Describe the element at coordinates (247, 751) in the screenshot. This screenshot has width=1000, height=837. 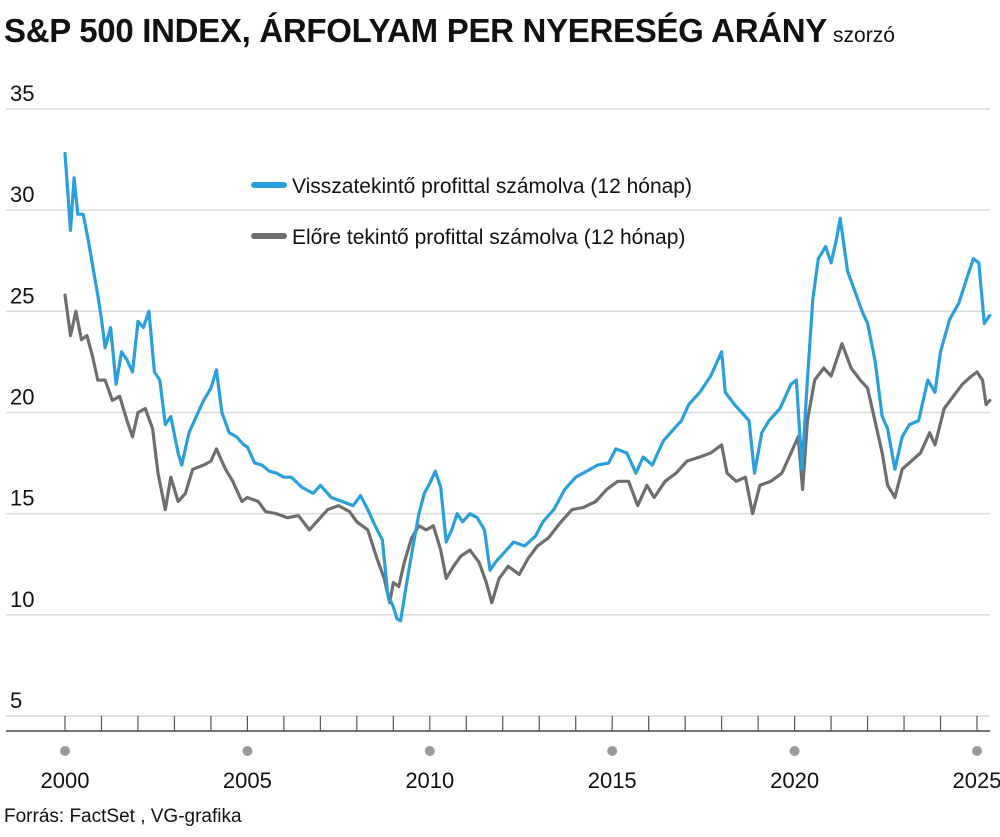
I see `x-tick-dot-2005` at that location.